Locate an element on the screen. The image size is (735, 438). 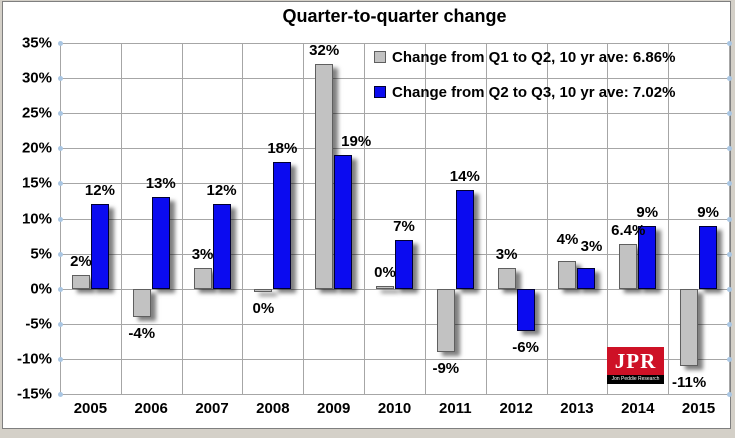
bar-q1q2-2010 is located at coordinates (385, 287).